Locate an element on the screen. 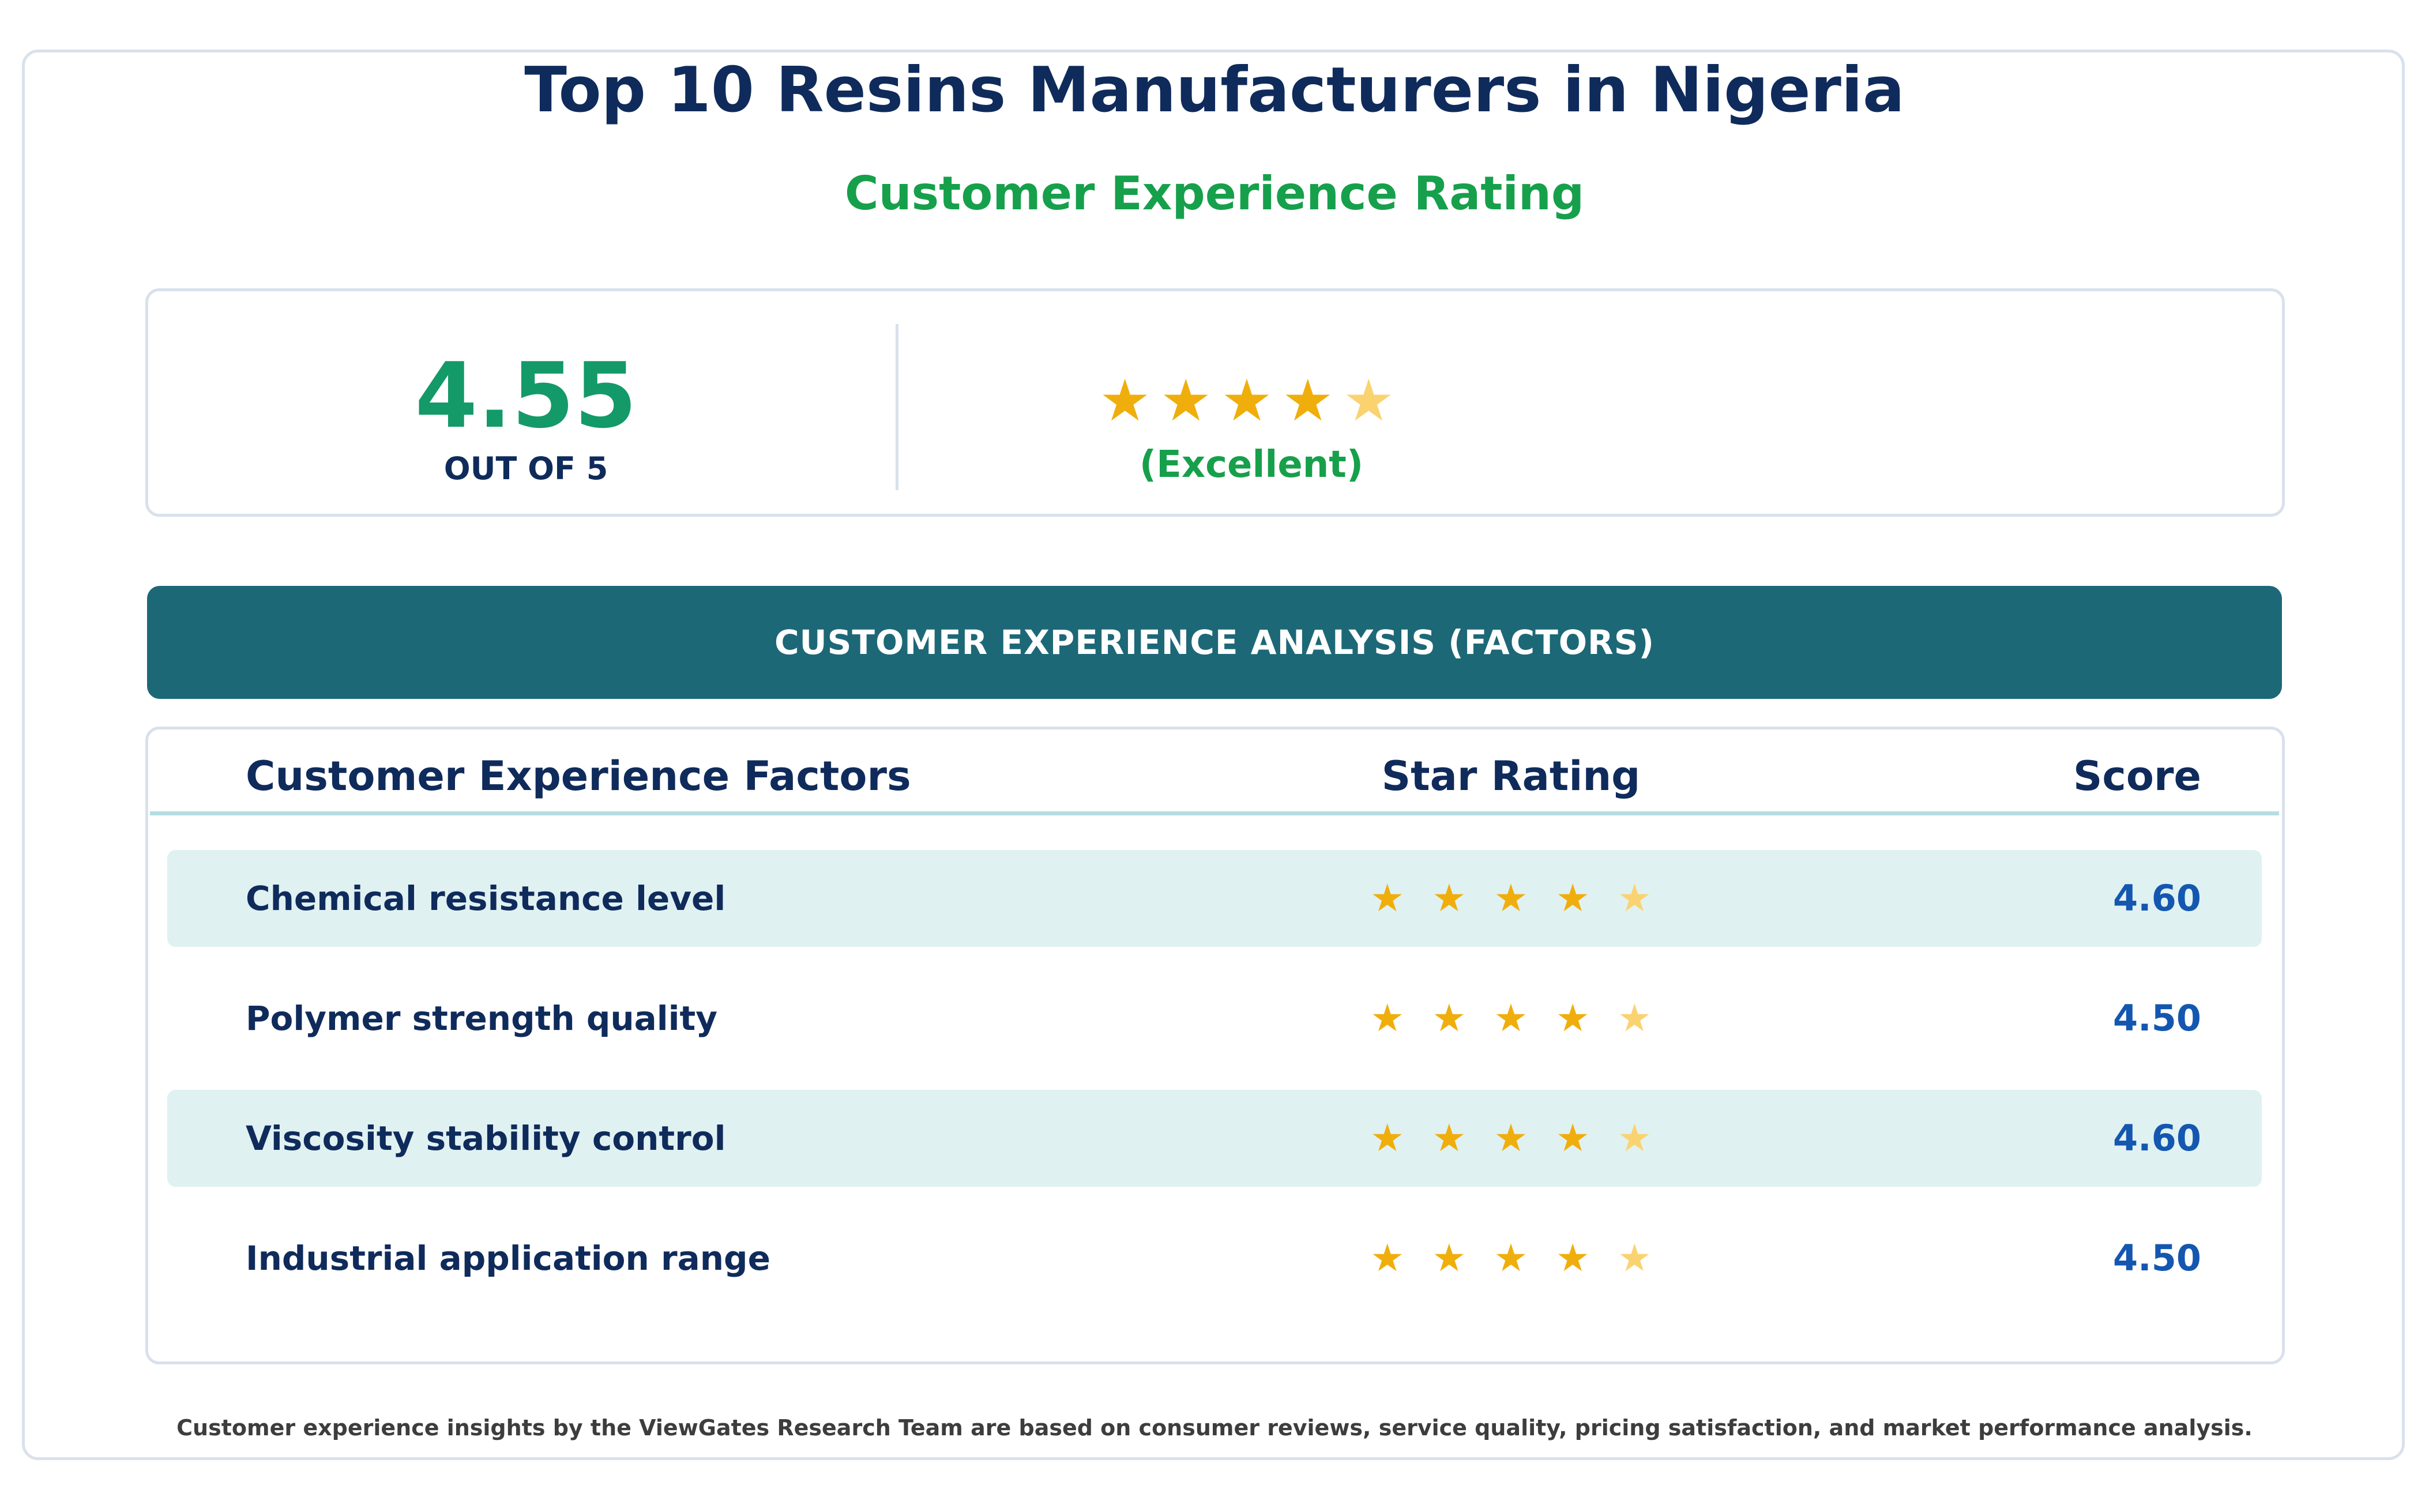 Image resolution: width=2429 pixels, height=1512 pixels. column-header-factors: Customer Experience Factors is located at coordinates (578, 776).